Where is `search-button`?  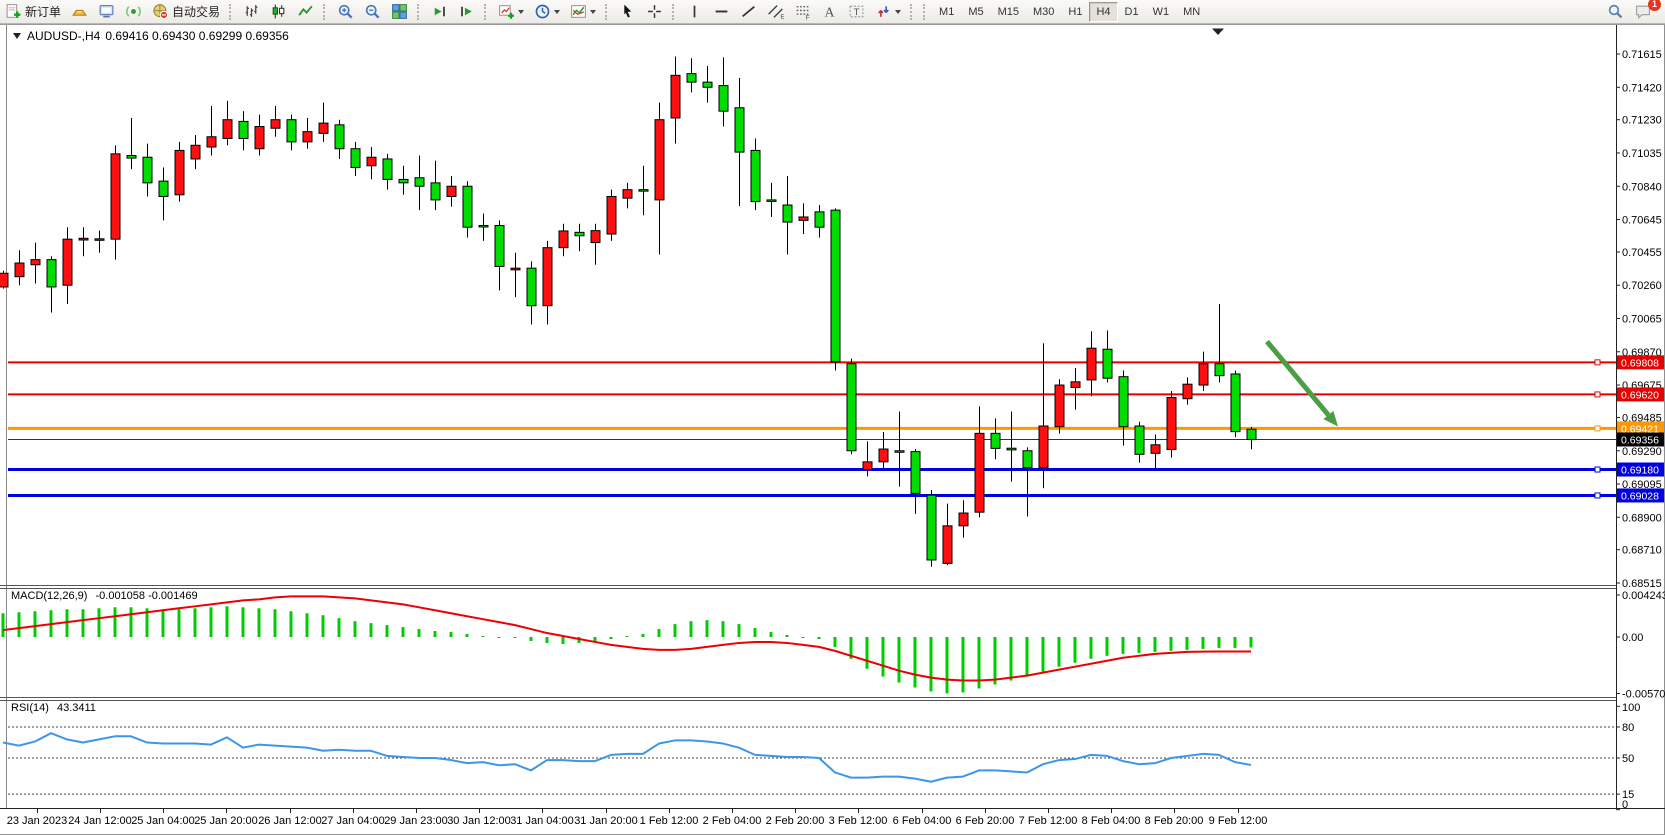
search-button is located at coordinates (1615, 12).